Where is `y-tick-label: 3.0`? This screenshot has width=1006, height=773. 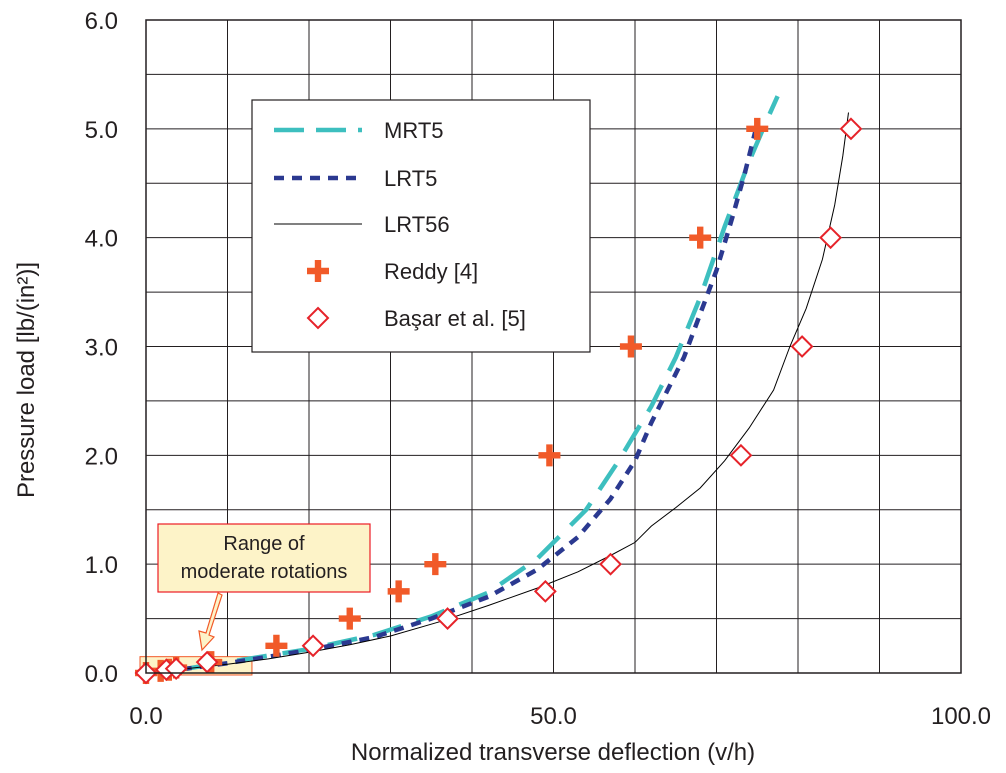
y-tick-label: 3.0 is located at coordinates (101, 348).